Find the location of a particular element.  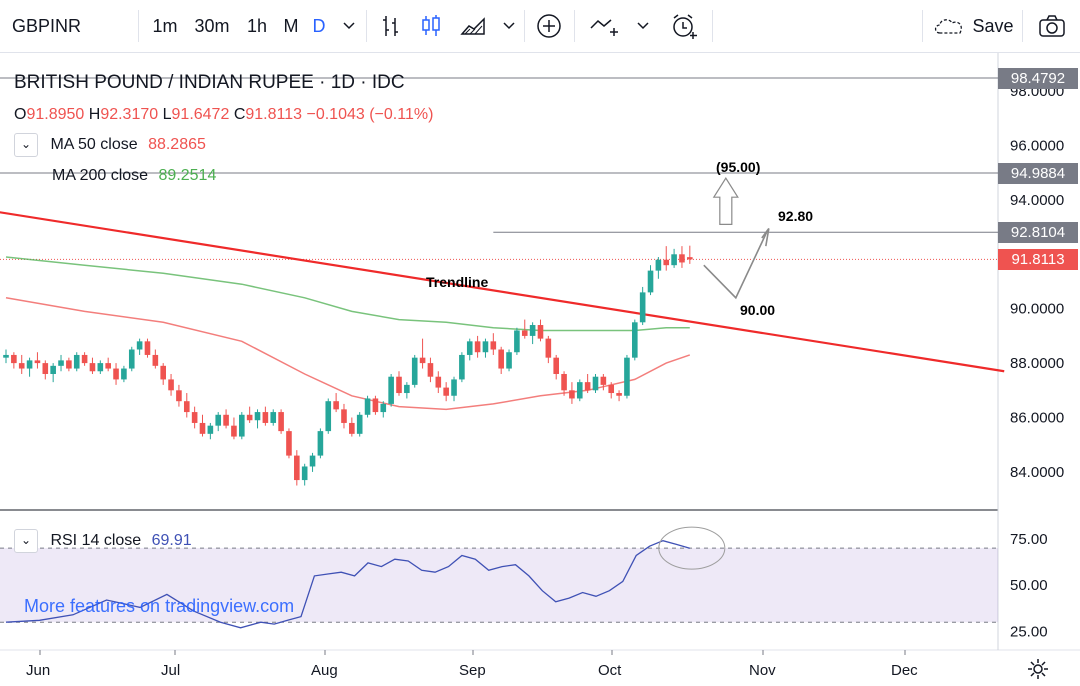

legend-collapse-chevron-icon: ⌄ is located at coordinates (26, 145).